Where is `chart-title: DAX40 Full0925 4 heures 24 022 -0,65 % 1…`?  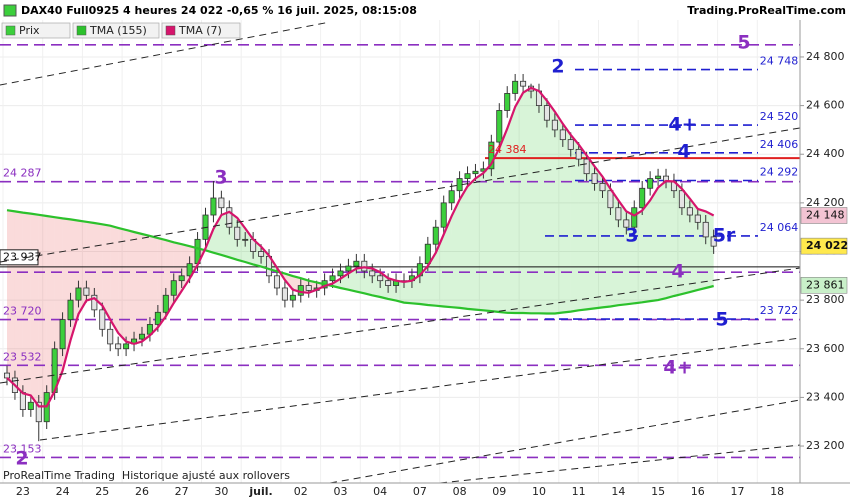 chart-title: DAX40 Full0925 4 heures 24 022 -0,65 % 1… is located at coordinates (219, 10).